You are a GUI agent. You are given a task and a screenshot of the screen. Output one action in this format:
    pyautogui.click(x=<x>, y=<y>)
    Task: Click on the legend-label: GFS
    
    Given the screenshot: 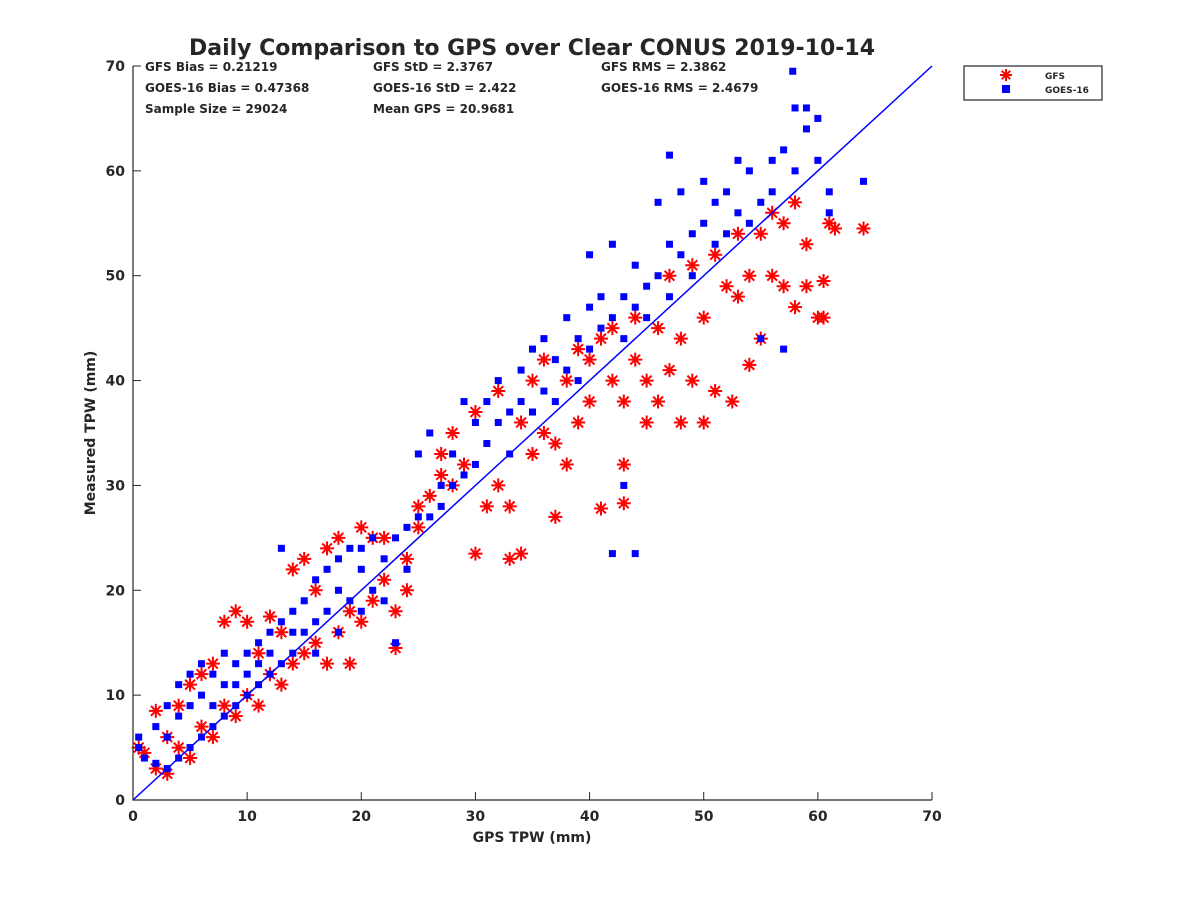 What is the action you would take?
    pyautogui.click(x=1055, y=77)
    